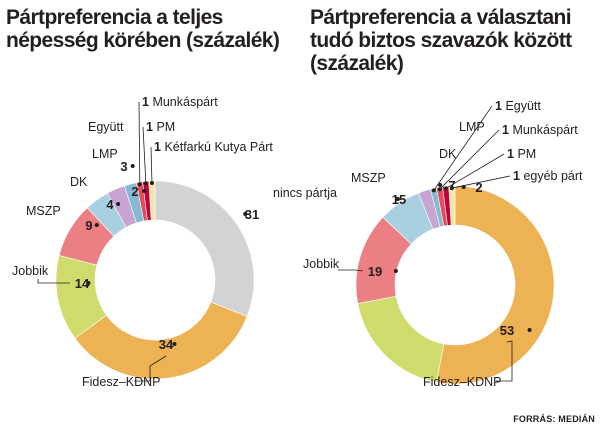 The width and height of the screenshot is (603, 432). What do you see at coordinates (88, 225) in the screenshot?
I see `value-mszp: 9` at bounding box center [88, 225].